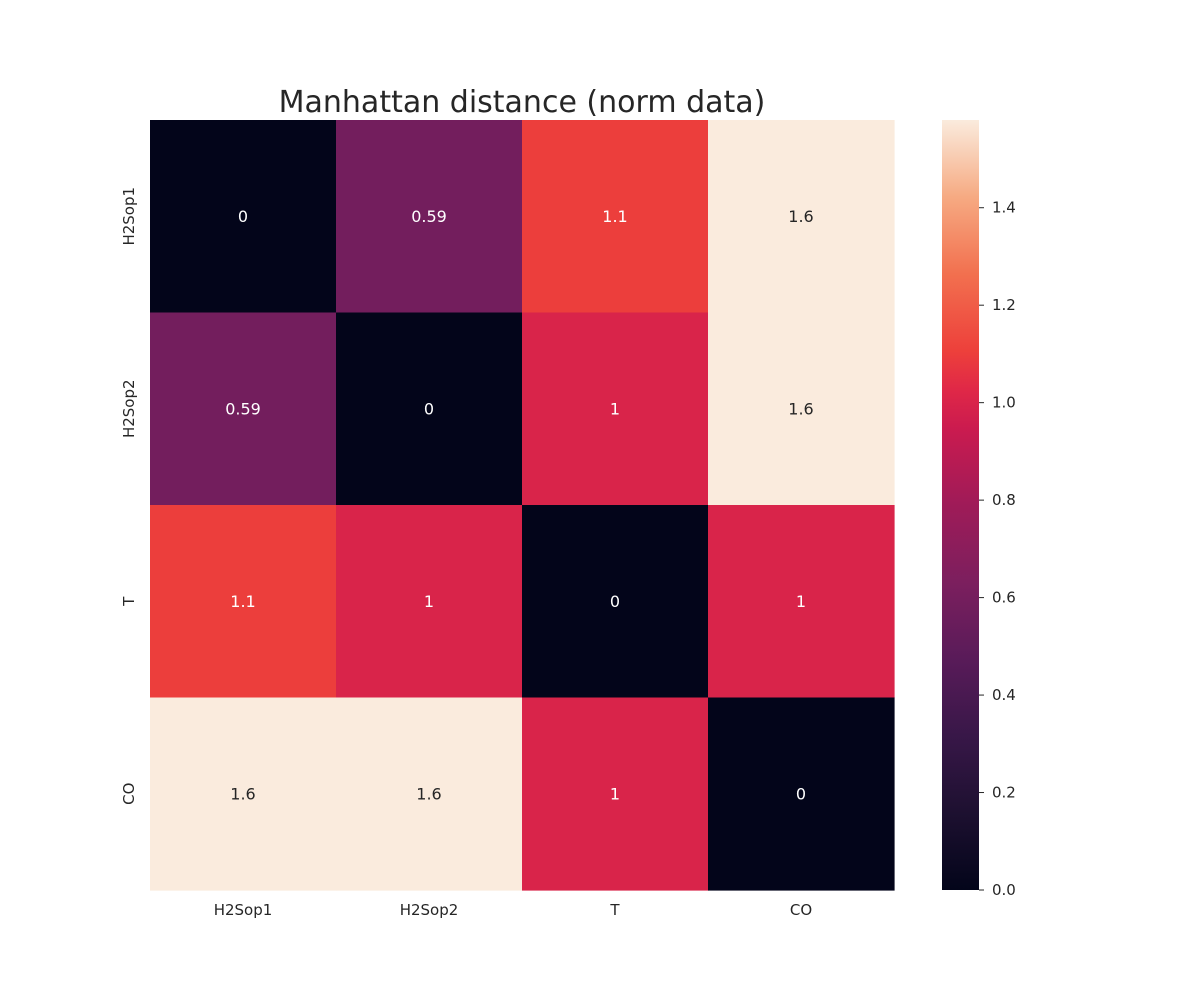  What do you see at coordinates (1004, 500) in the screenshot?
I see `colorbar-tick-label: 0.8` at bounding box center [1004, 500].